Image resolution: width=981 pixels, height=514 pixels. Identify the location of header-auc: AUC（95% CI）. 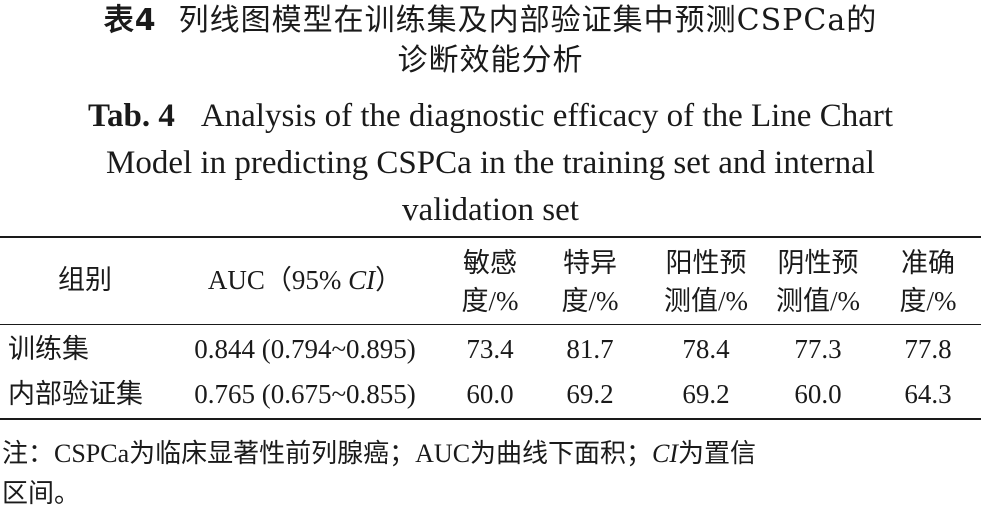
(305, 280).